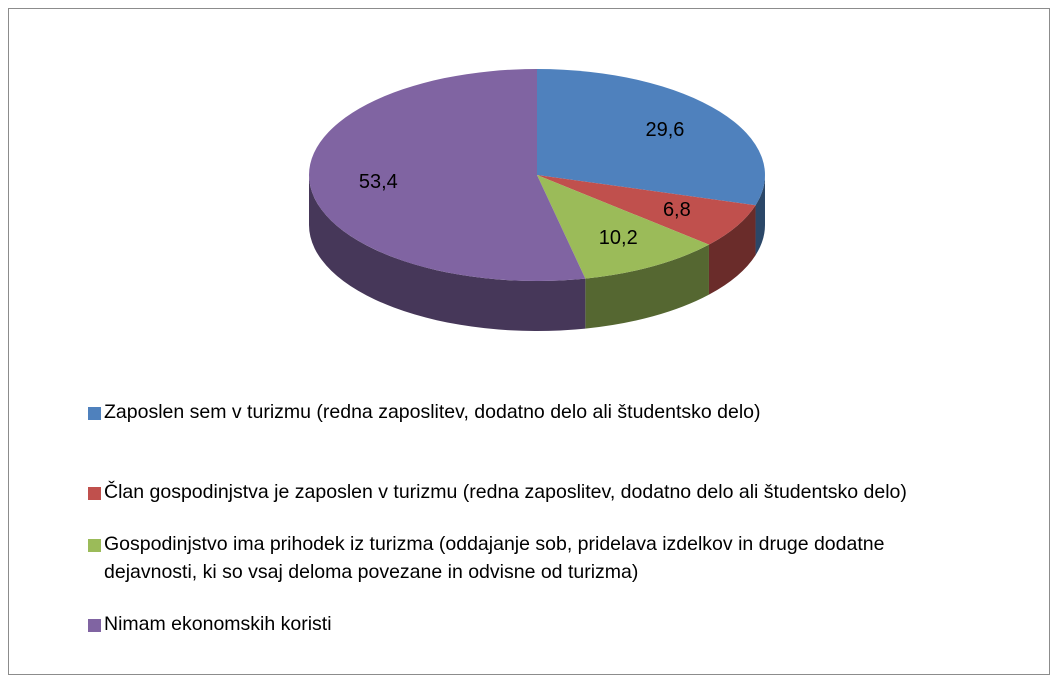 This screenshot has height=681, width=1059. What do you see at coordinates (677, 210) in the screenshot?
I see `data-label: 6,8` at bounding box center [677, 210].